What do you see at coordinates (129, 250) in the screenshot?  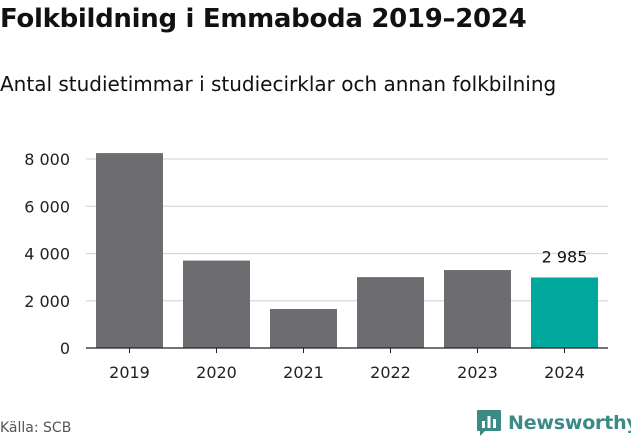 I see `bar-2019` at bounding box center [129, 250].